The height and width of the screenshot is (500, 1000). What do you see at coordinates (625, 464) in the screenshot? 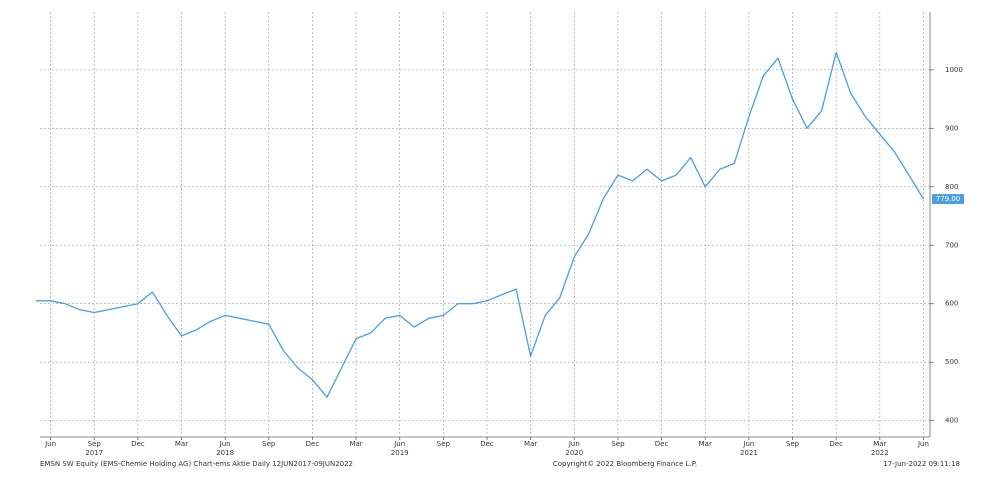
I see `footer-center: Copyright© 2022 Bloomberg Finance L.P.` at bounding box center [625, 464].